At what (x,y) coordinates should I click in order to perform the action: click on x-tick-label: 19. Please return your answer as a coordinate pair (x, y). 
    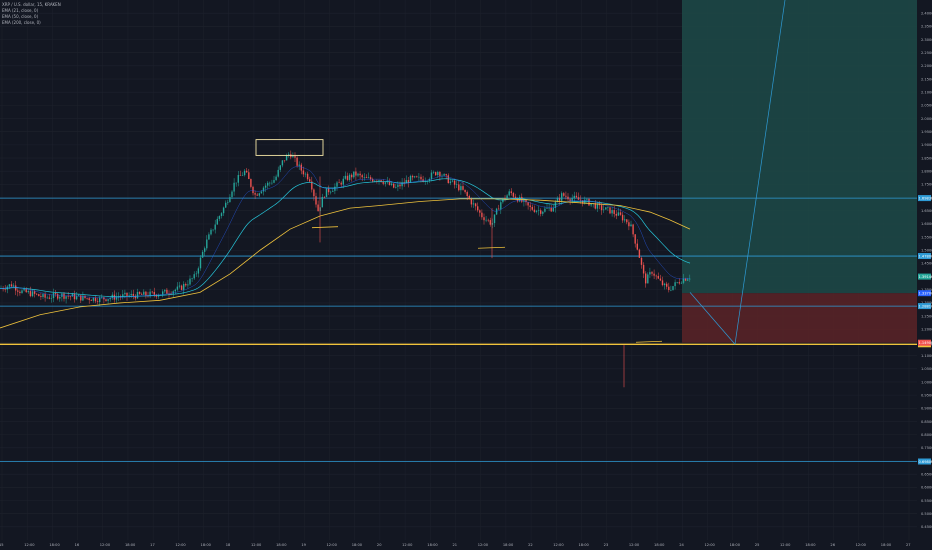
    Looking at the image, I should click on (303, 545).